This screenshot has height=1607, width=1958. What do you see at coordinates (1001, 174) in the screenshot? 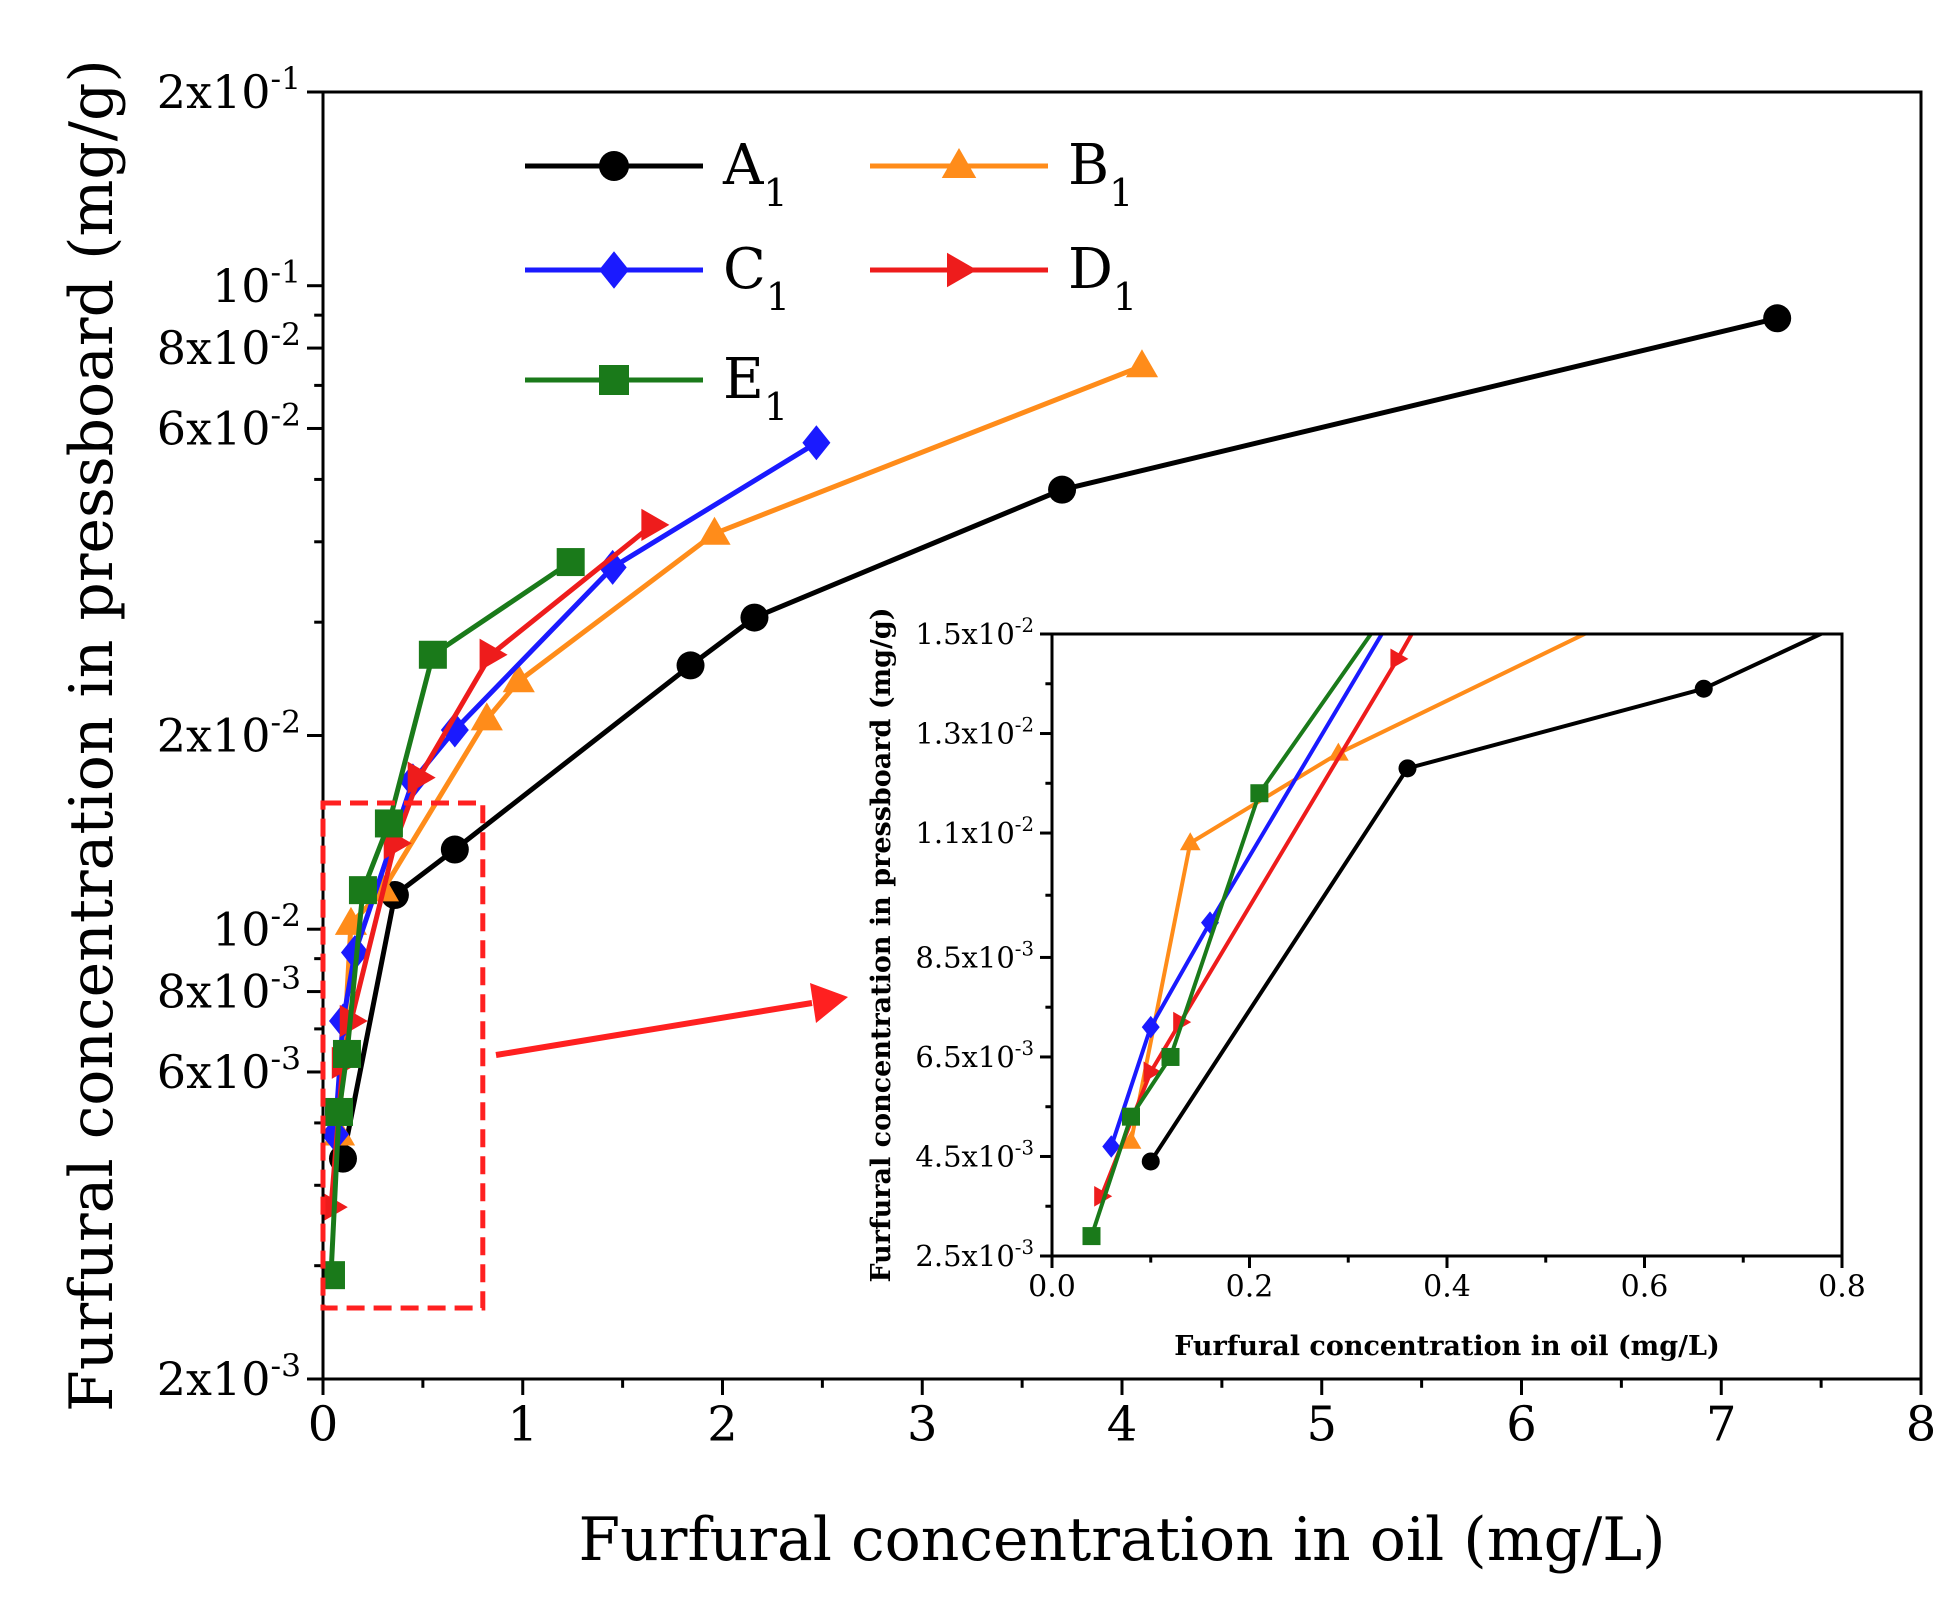
I see `legend-item-B1: B1` at bounding box center [1001, 174].